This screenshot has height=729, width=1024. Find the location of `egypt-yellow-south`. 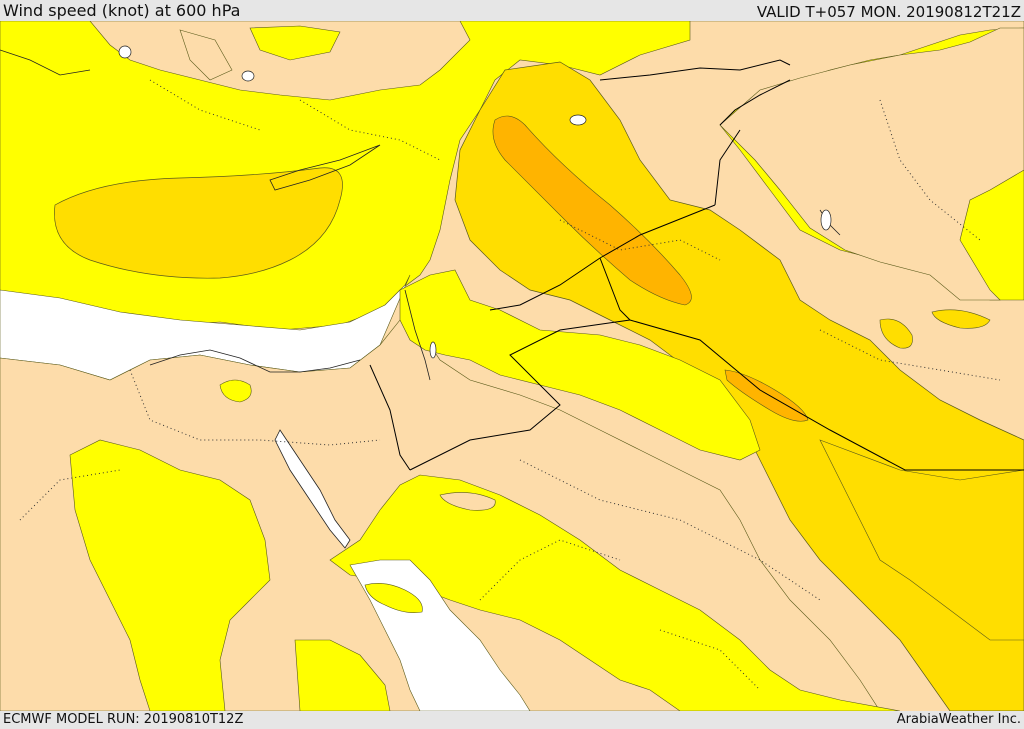

egypt-yellow-south is located at coordinates (342, 675).